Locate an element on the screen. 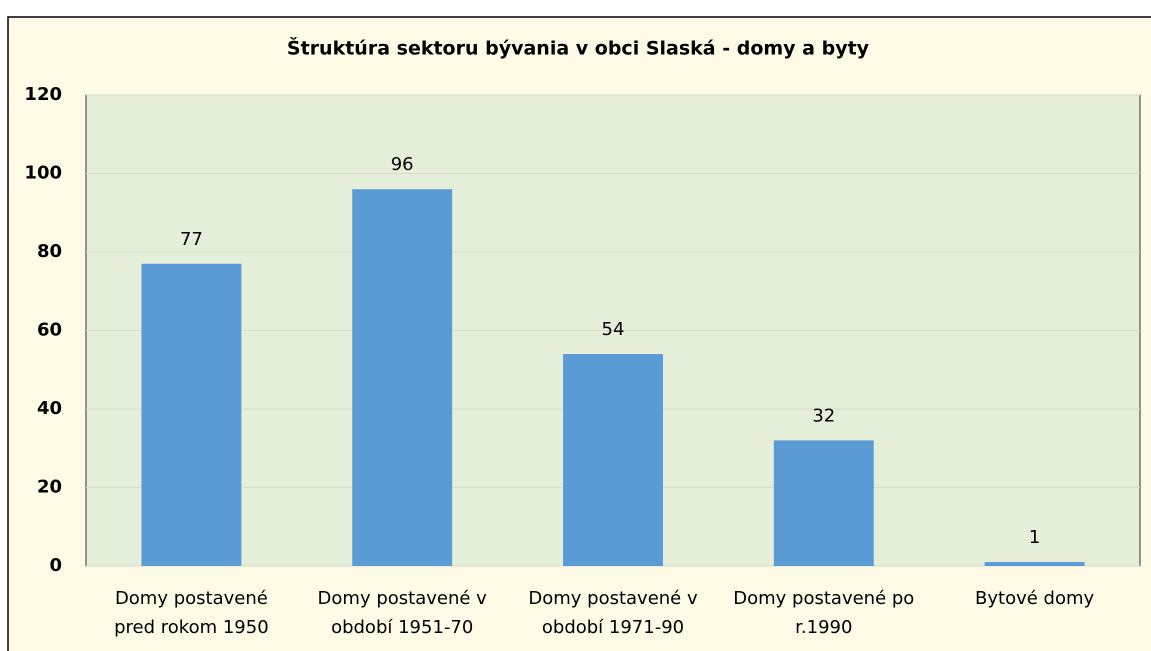 Image resolution: width=1151 pixels, height=651 pixels. data-label: 1 is located at coordinates (1034, 537).